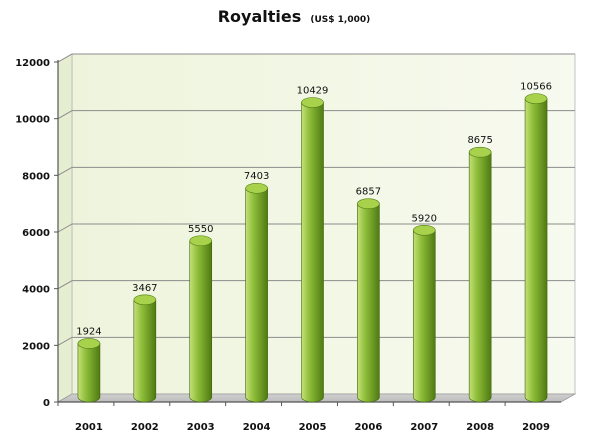  Describe the element at coordinates (479, 140) in the screenshot. I see `data-label: 8675` at that location.